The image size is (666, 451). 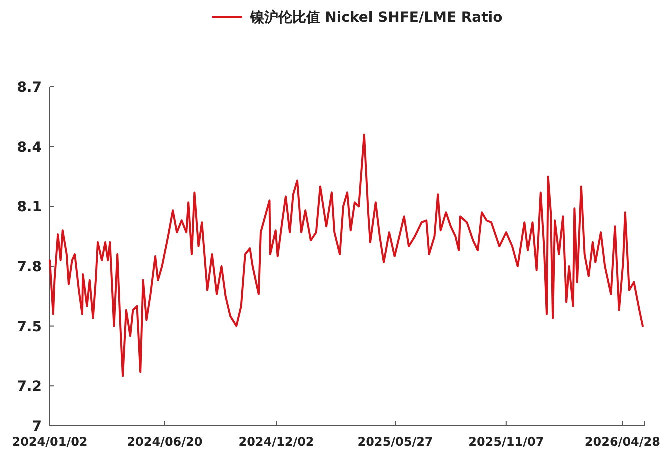 I want to click on x-tick-label: 2024/12/02, so click(x=276, y=442).